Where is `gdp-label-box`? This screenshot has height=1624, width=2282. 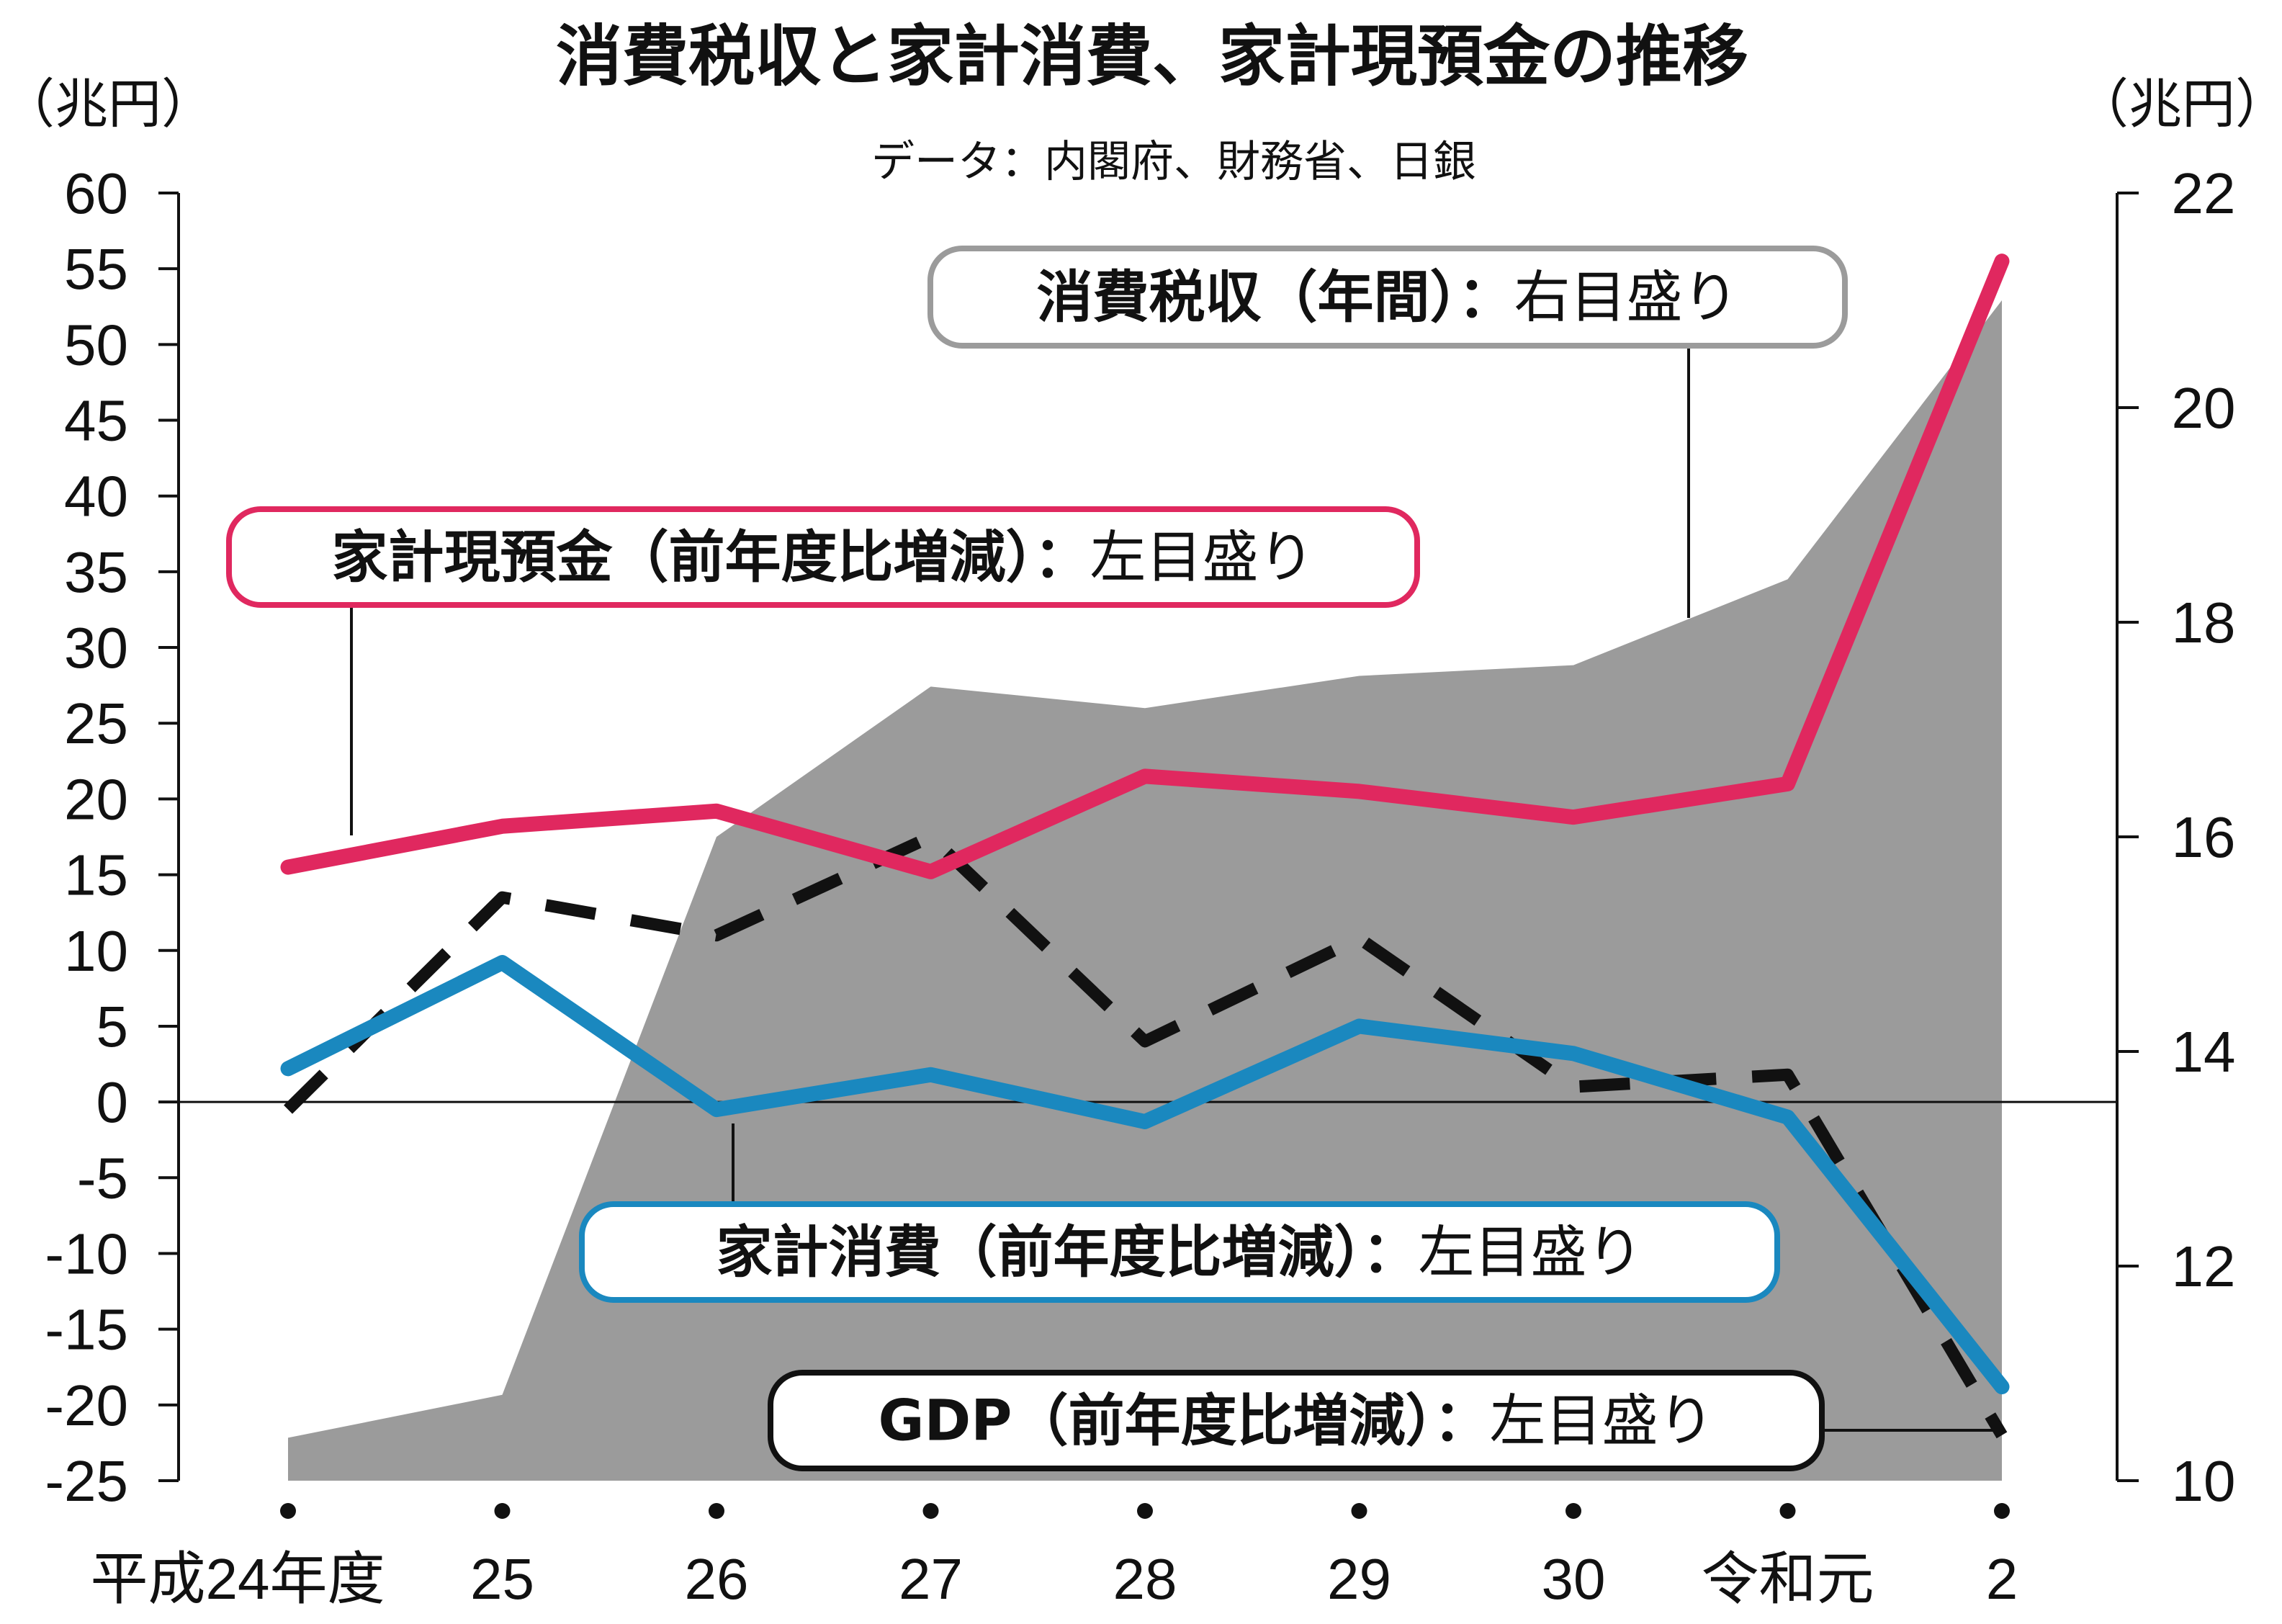
gdp-label-box is located at coordinates (1296, 1420).